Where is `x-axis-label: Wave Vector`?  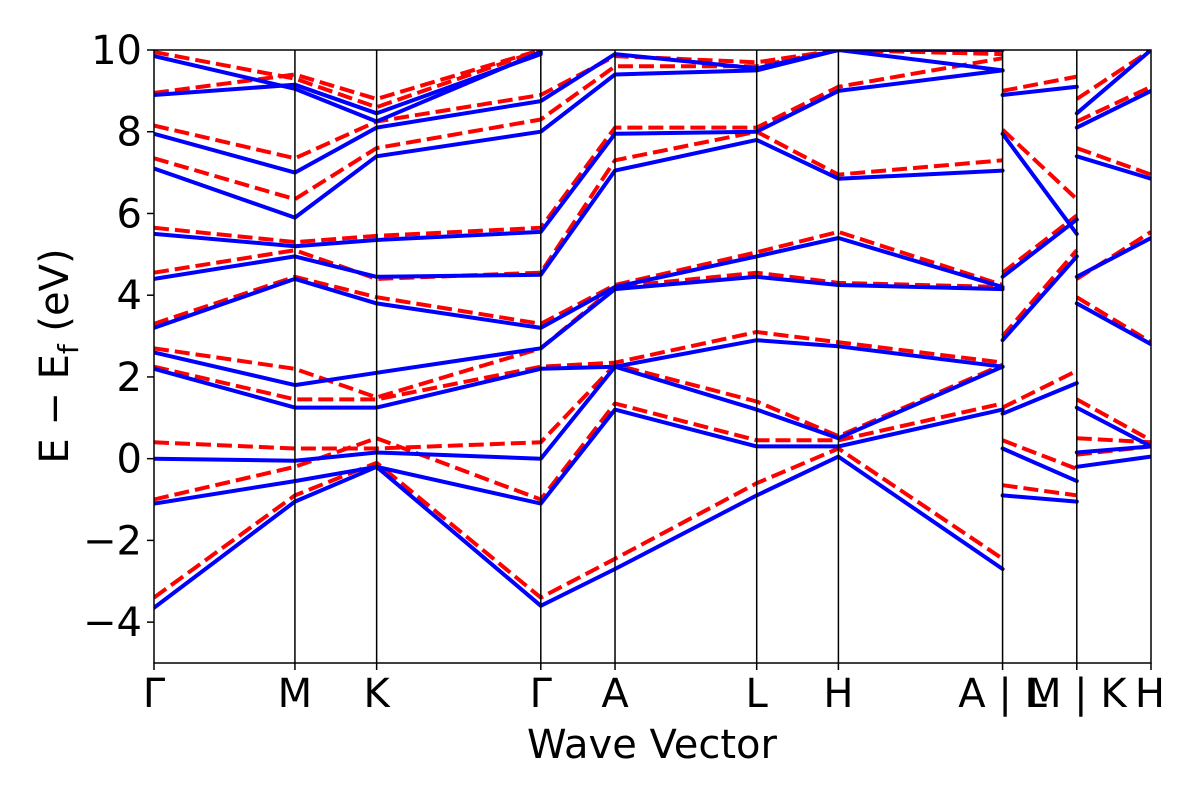
x-axis-label: Wave Vector is located at coordinates (652, 745).